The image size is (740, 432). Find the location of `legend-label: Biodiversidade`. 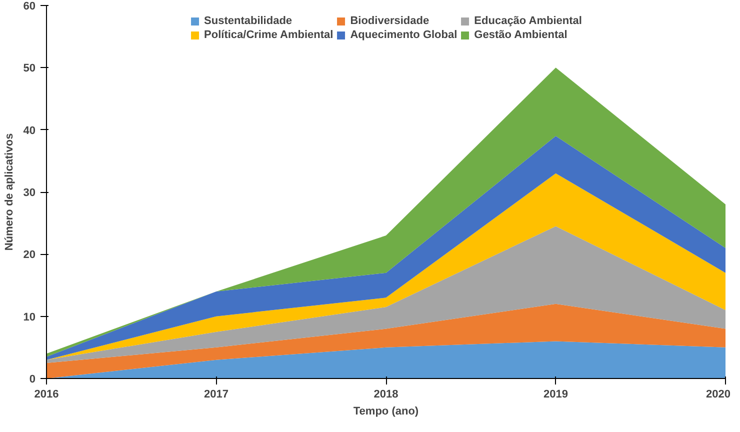

legend-label: Biodiversidade is located at coordinates (390, 21).